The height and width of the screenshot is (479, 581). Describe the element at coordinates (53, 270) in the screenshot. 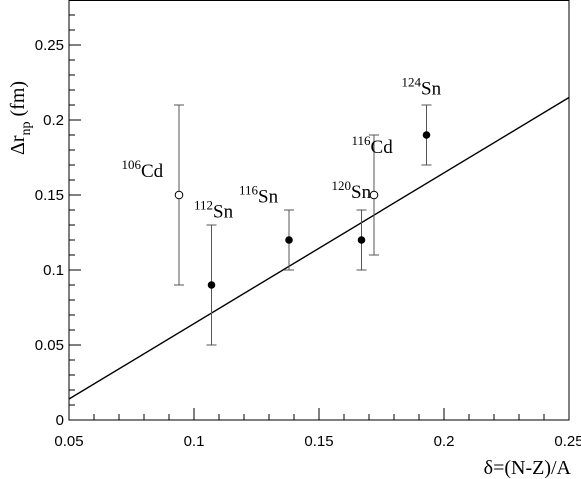

I see `y-tick-label: 0.1` at that location.